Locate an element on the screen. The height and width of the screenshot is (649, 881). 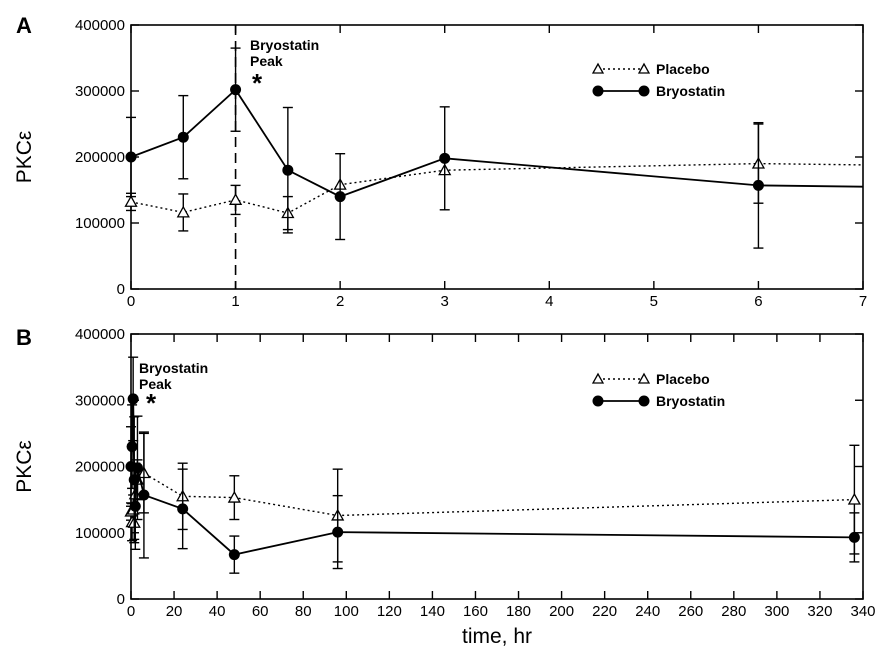
x-tick-label: 180 is located at coordinates (518, 611).